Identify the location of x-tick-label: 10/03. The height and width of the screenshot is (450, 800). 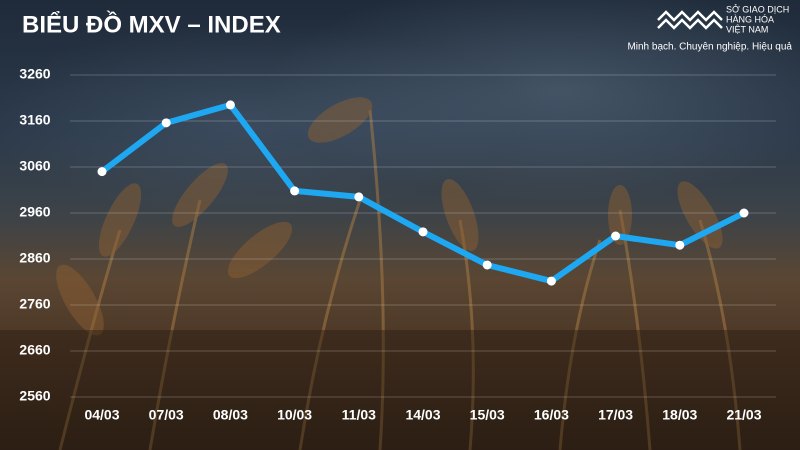
(294, 415).